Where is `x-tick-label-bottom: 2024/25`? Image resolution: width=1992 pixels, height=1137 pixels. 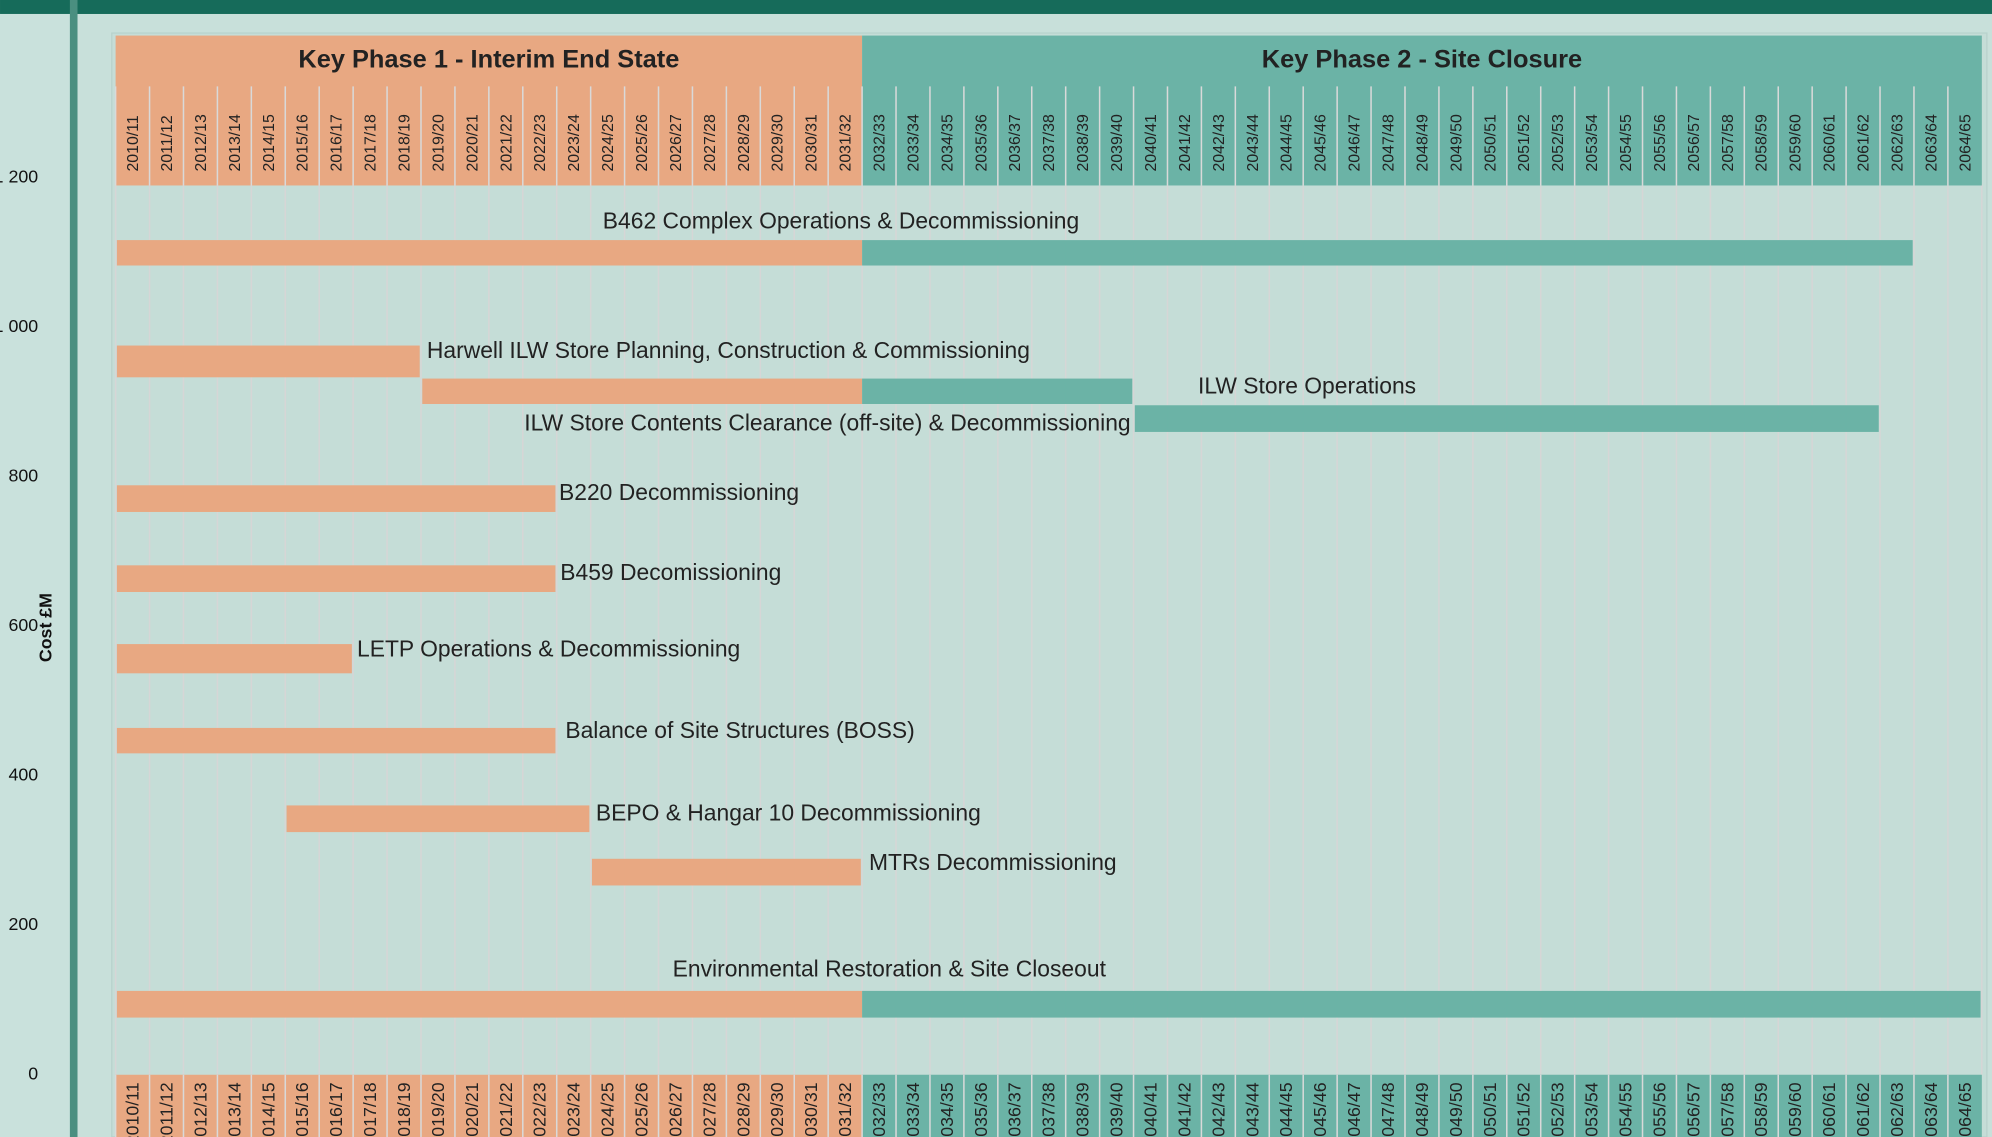
x-tick-label-bottom: 2024/25 is located at coordinates (608, 1109).